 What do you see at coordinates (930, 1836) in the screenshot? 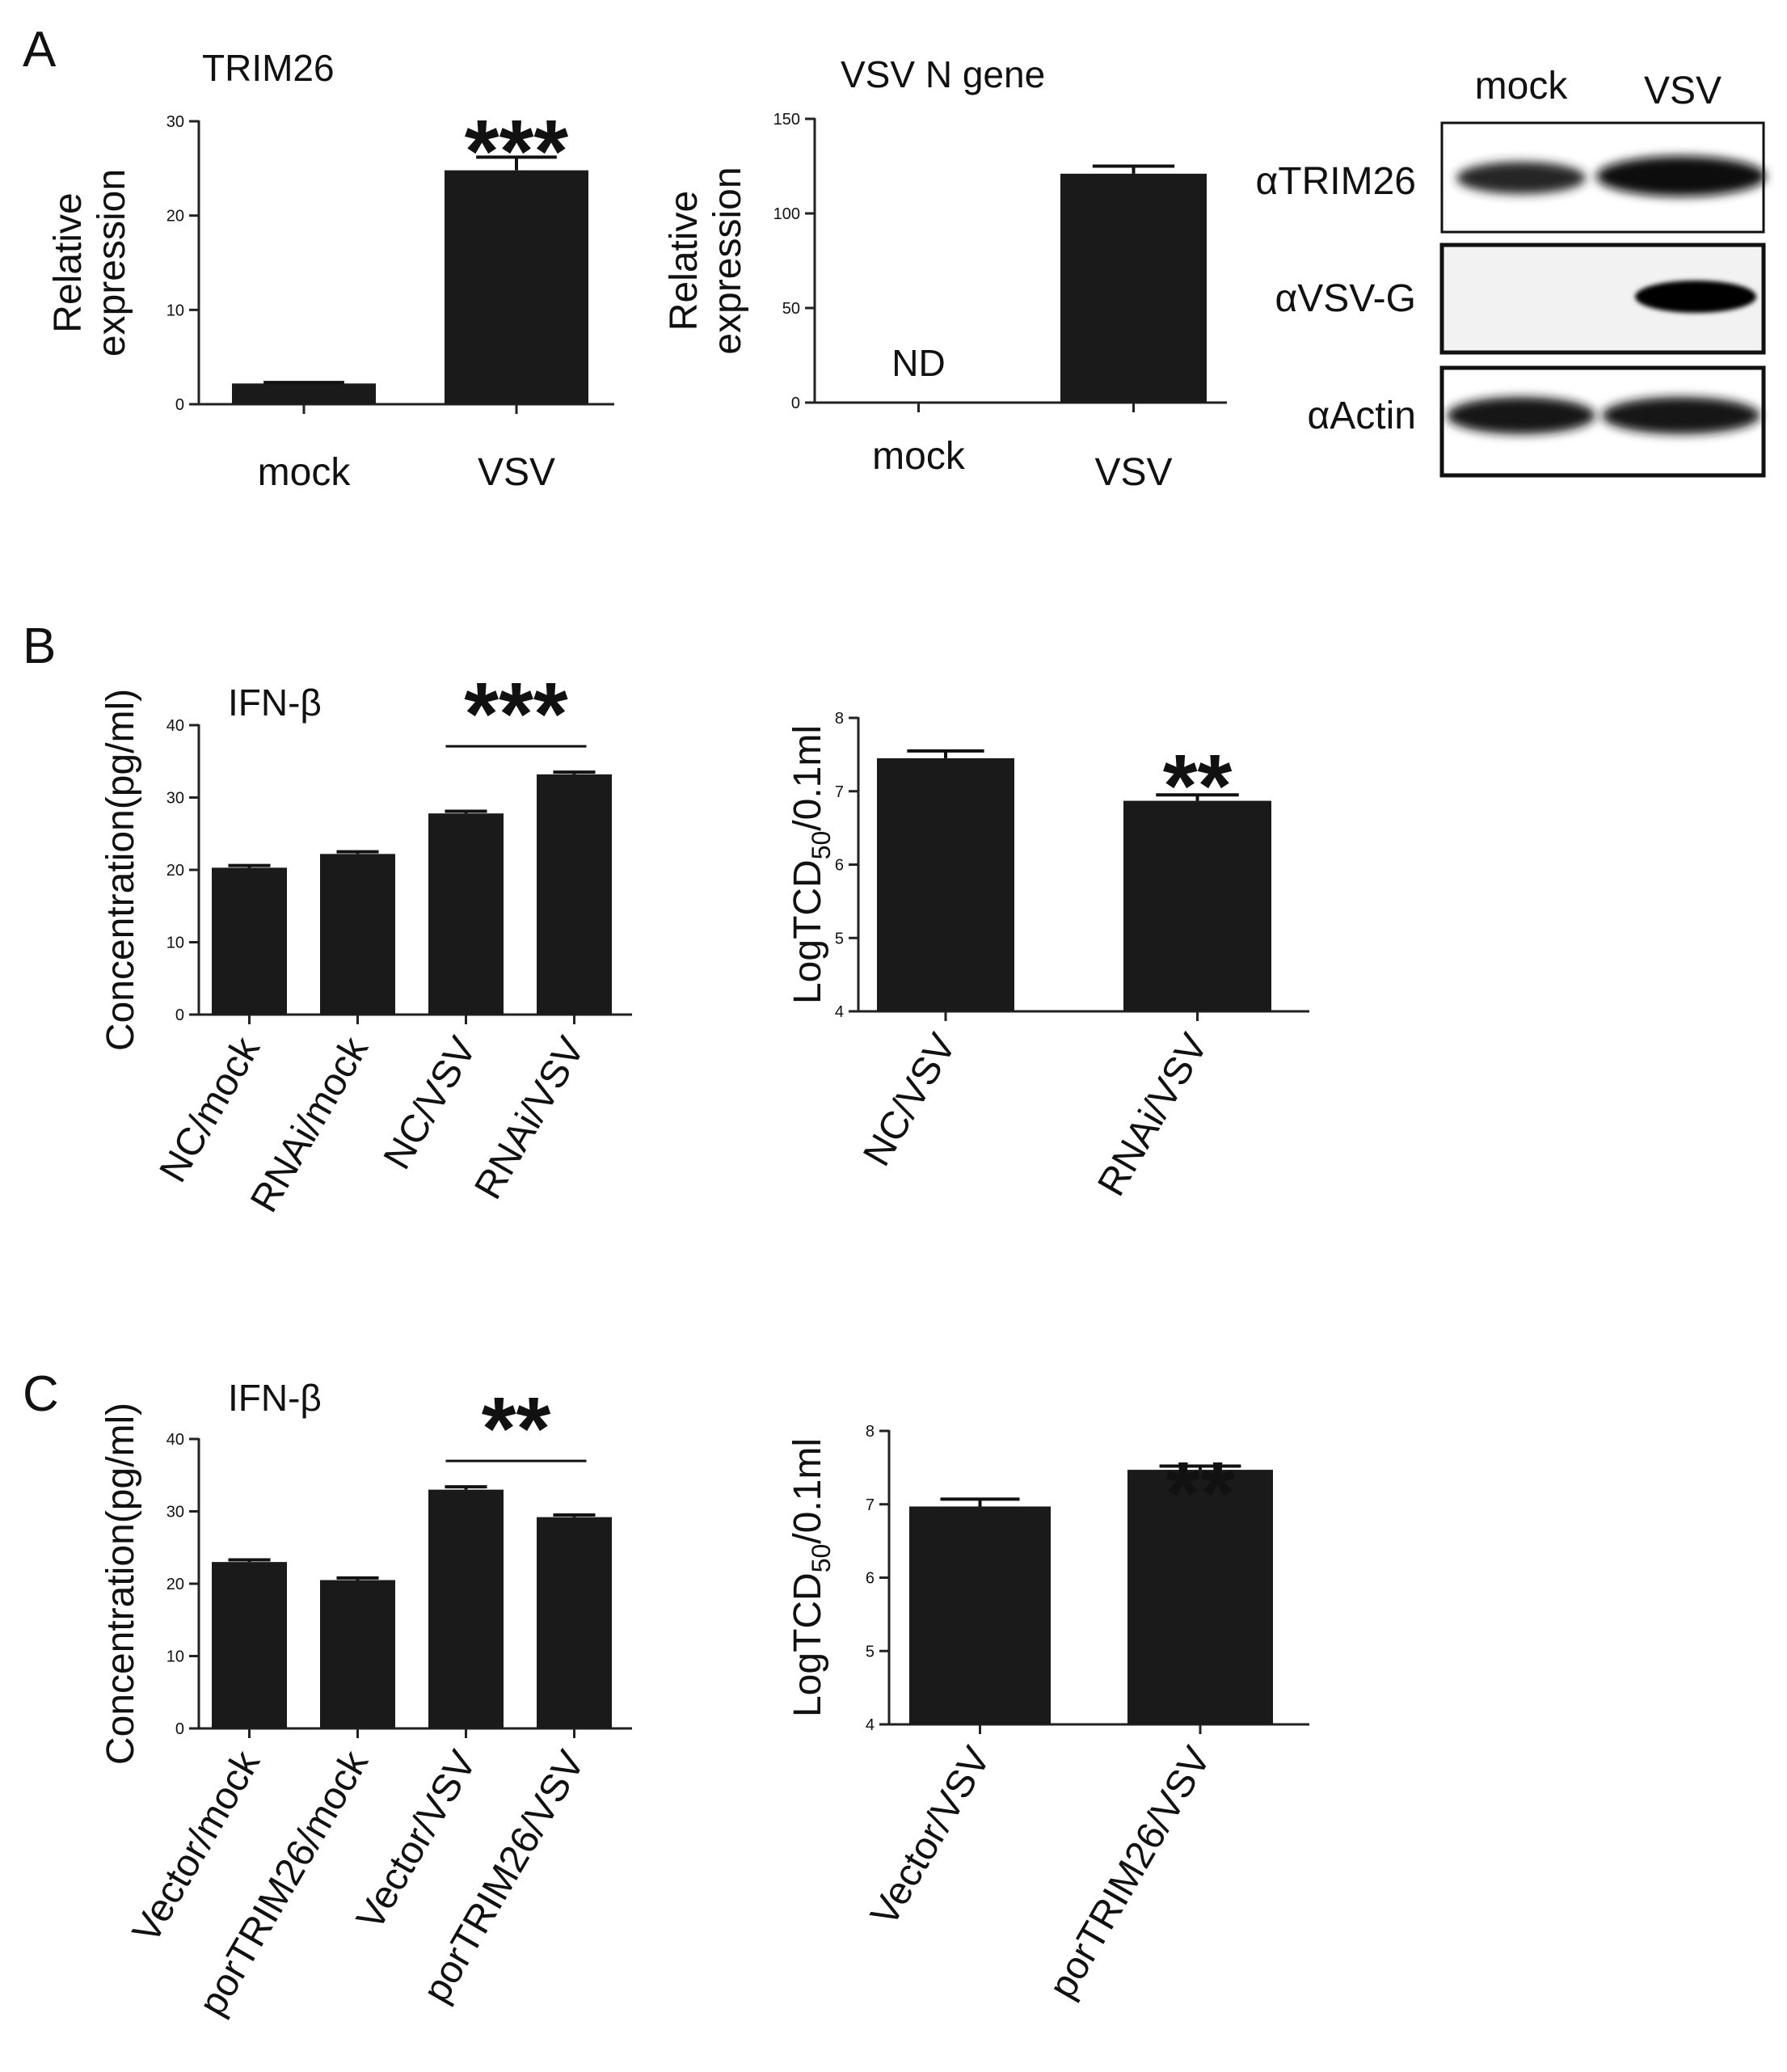
I see `x-tick-label: Vector/VSV` at bounding box center [930, 1836].